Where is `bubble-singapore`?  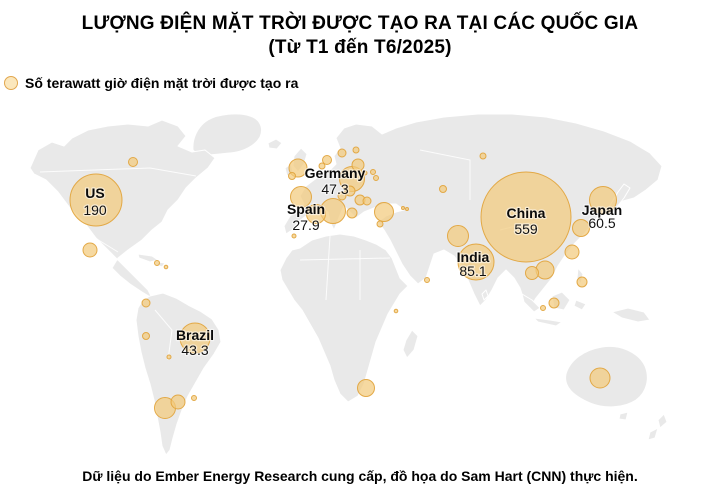
bubble-singapore is located at coordinates (543, 308).